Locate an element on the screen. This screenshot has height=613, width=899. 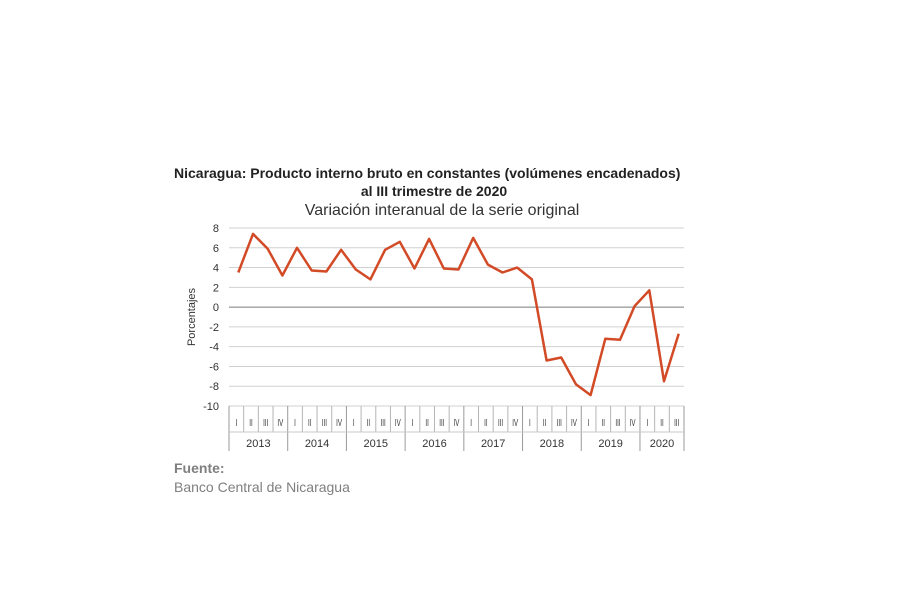
x-year-label: 2018 is located at coordinates (552, 444).